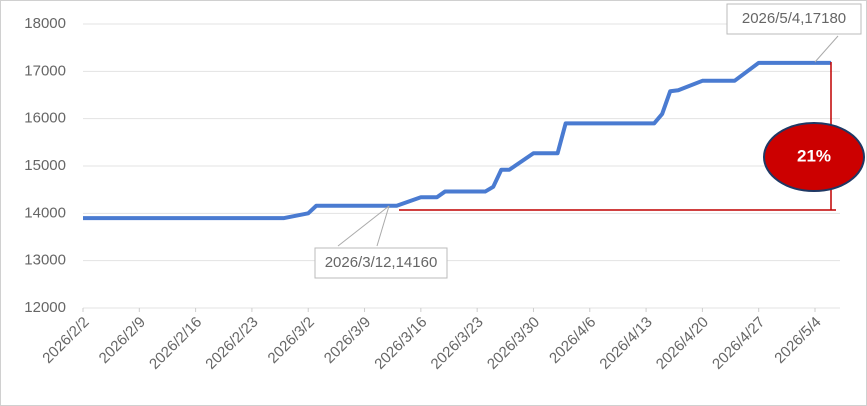 This screenshot has width=867, height=406. I want to click on y-tick-label: 18000, so click(45, 23).